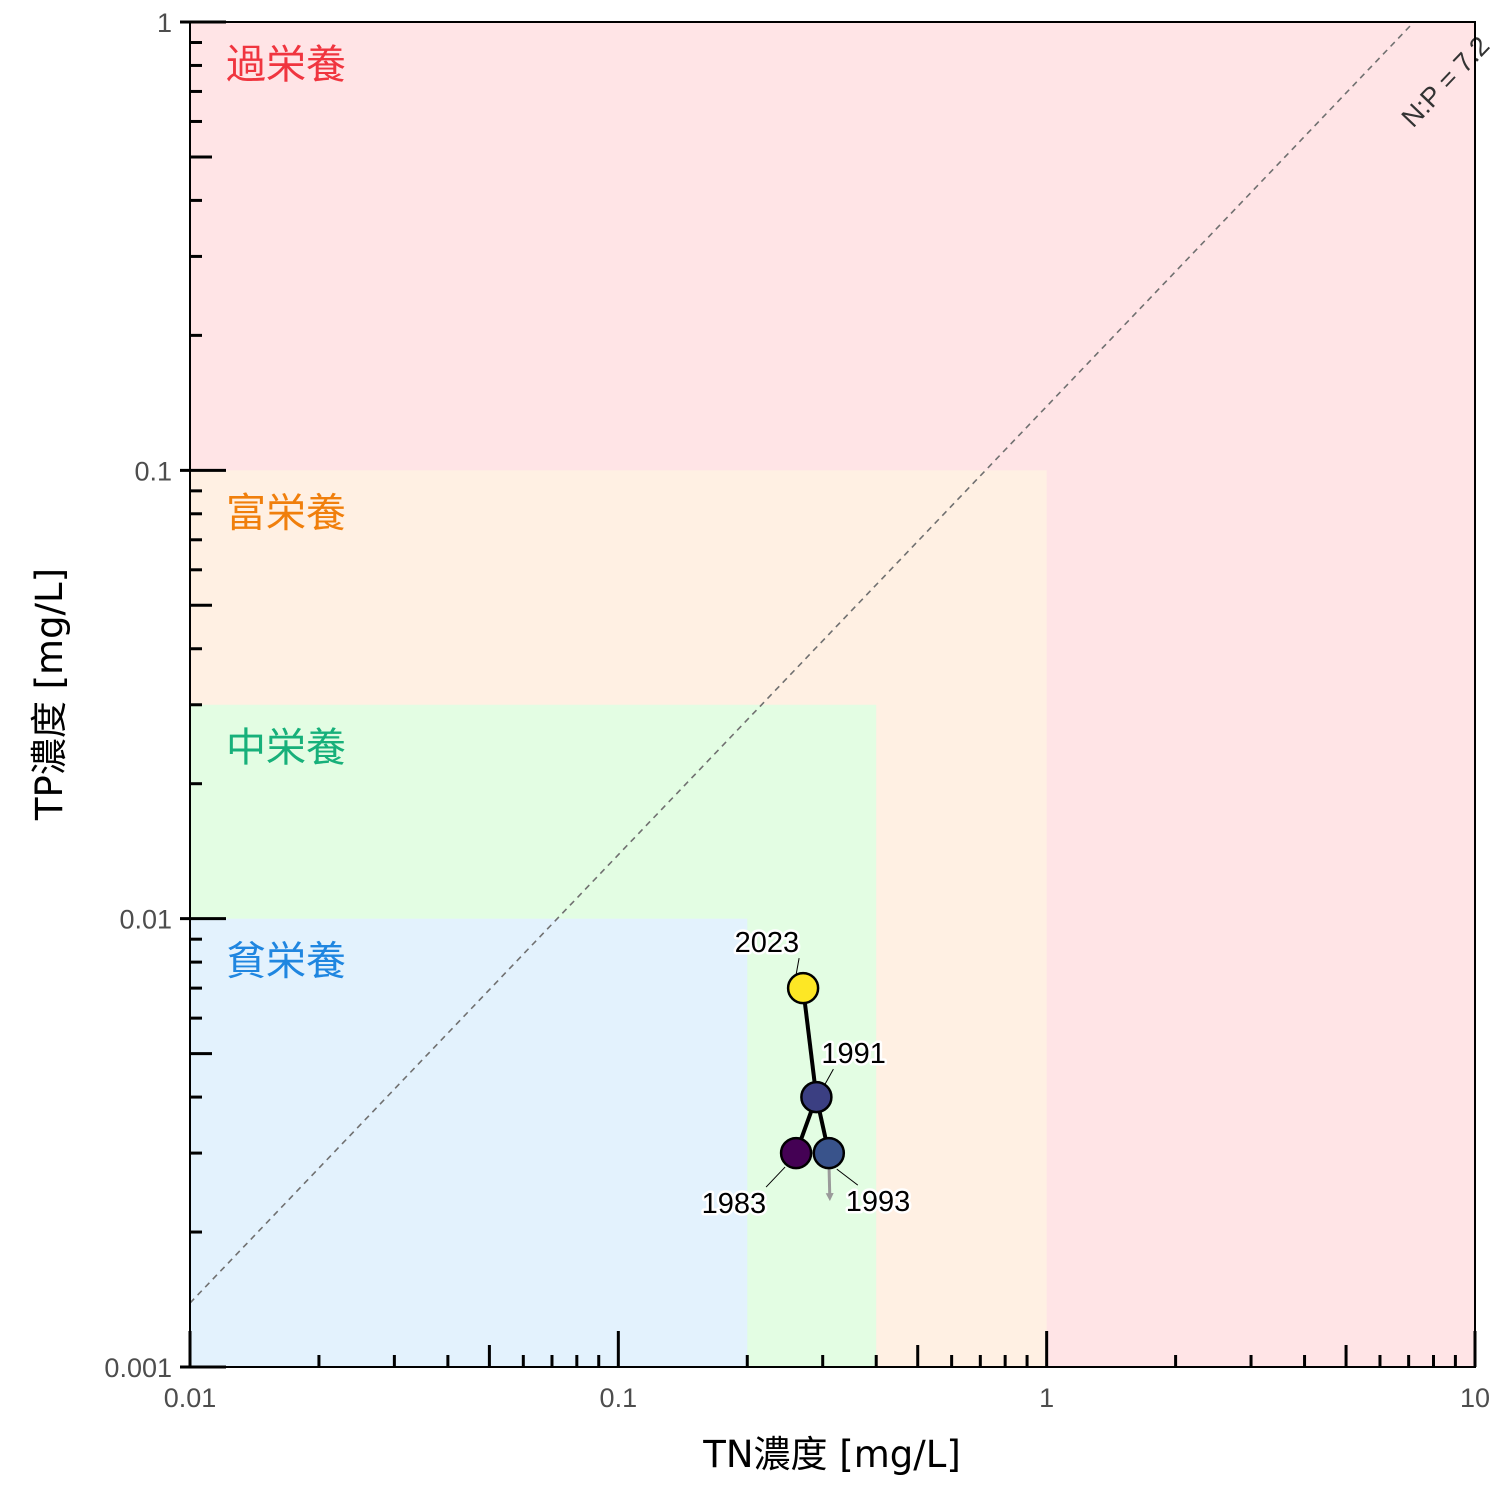  I want to click on x-tick-label-0: 0.01, so click(190, 1398).